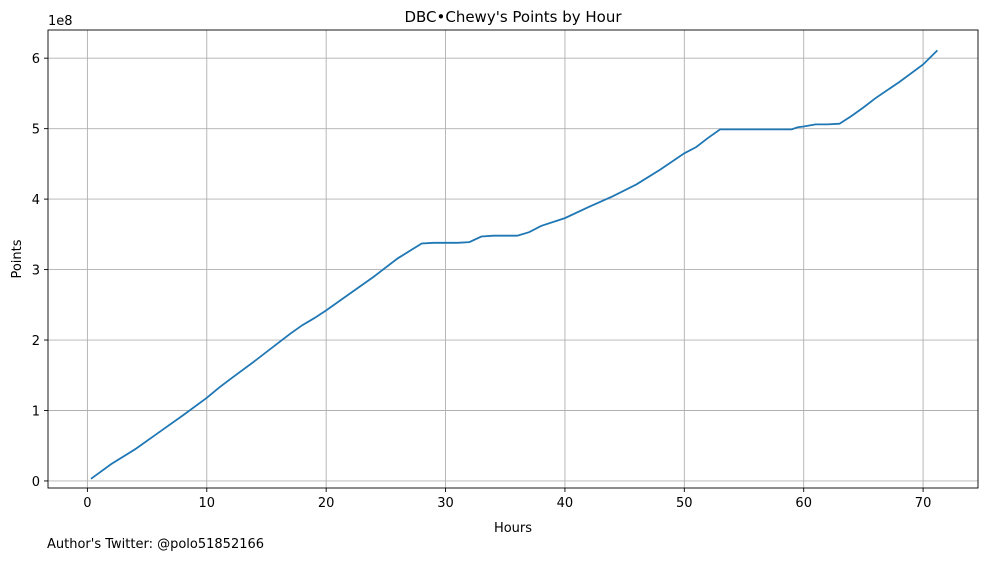 Image resolution: width=988 pixels, height=562 pixels. Describe the element at coordinates (326, 503) in the screenshot. I see `x-tick-label: 20` at that location.